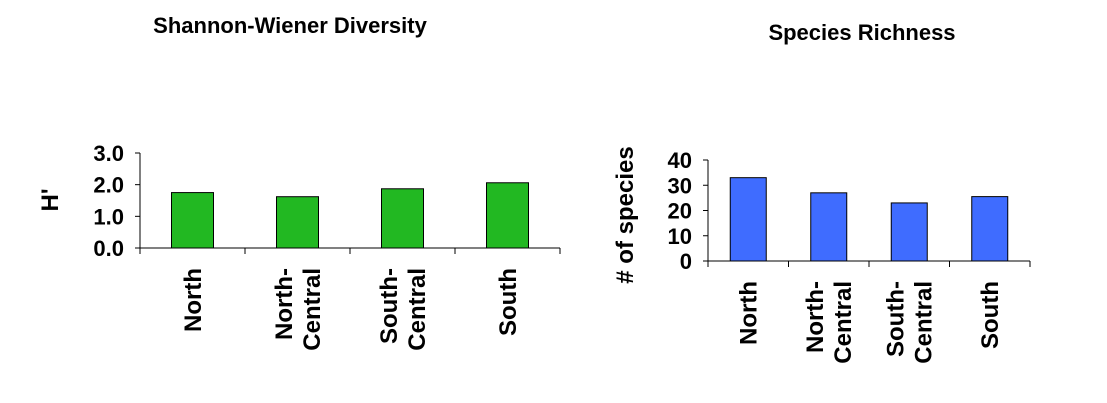  I want to click on y-tick-label: 1.0, so click(108, 216).